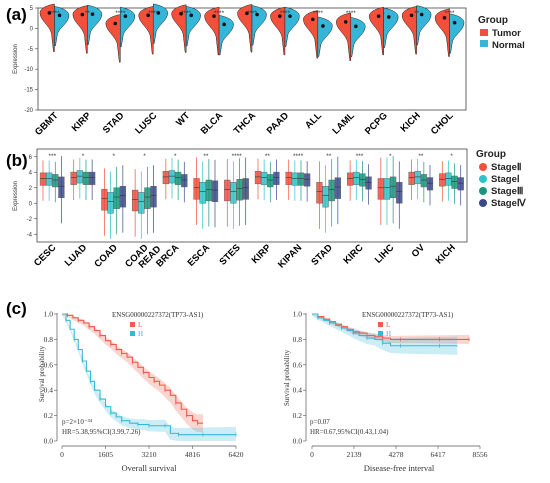 This screenshot has width=550, height=483. I want to click on violin-ytick-label--20: -20, so click(28, 111).